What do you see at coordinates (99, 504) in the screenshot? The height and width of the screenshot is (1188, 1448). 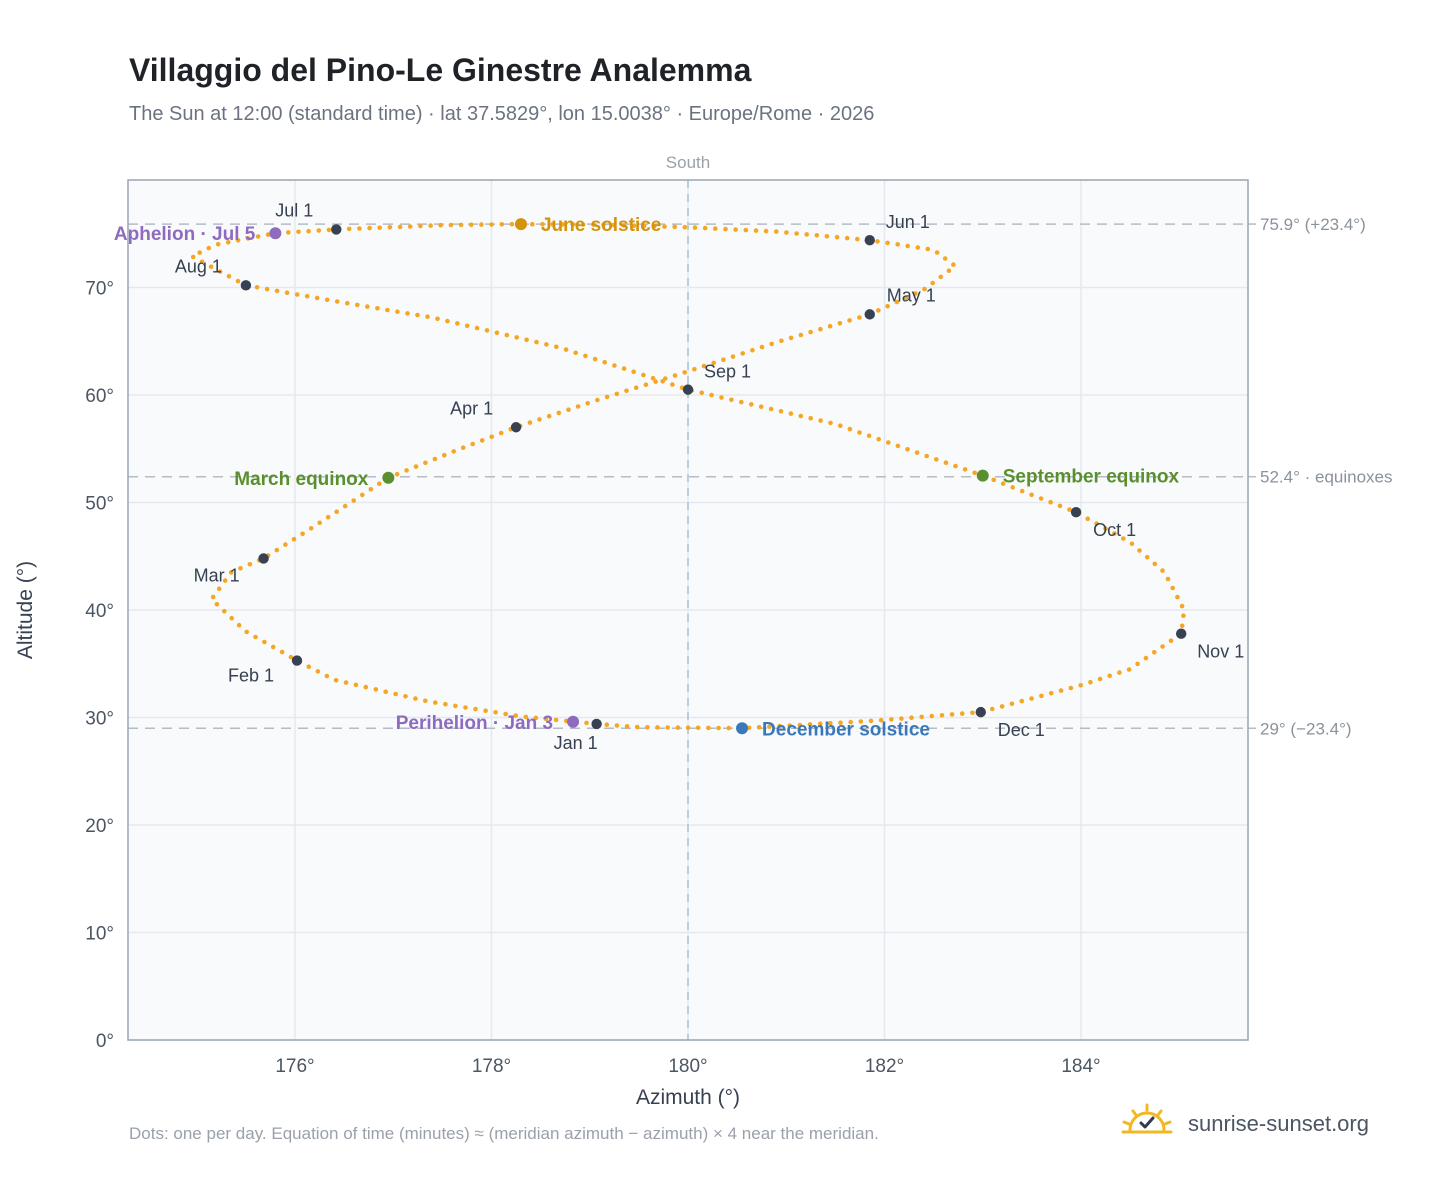 I see `y-tick-label: 50°` at bounding box center [99, 504].